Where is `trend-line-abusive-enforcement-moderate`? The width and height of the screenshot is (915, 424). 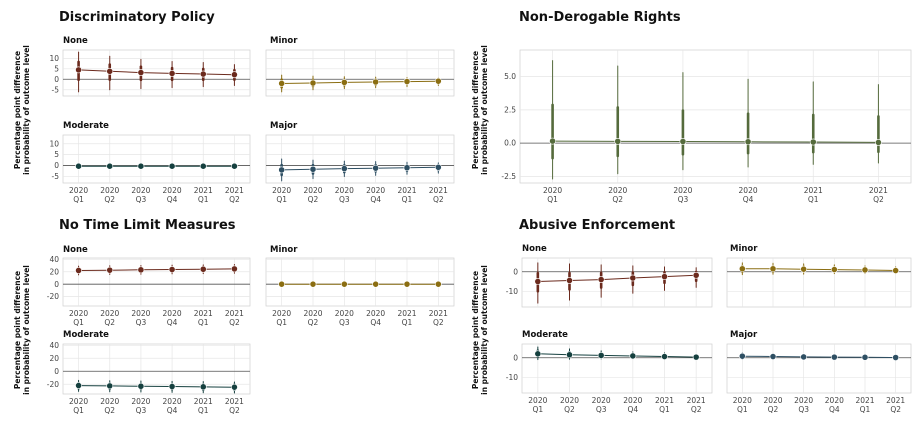
trend-line-abusive-enforcement-moderate is located at coordinates (617, 355).